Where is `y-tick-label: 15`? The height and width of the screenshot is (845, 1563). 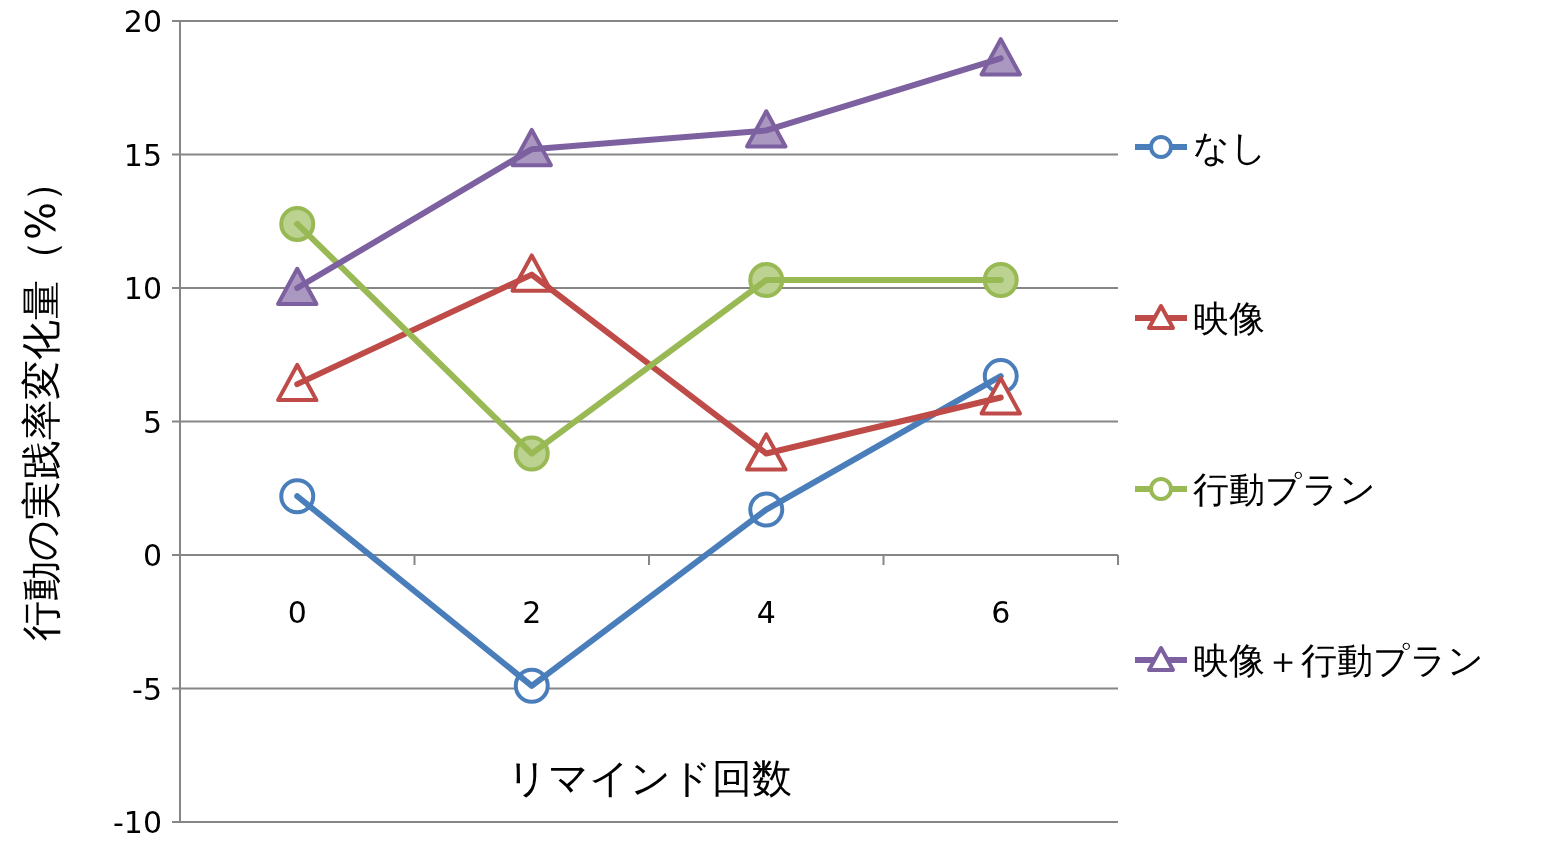
y-tick-label: 15 is located at coordinates (142, 155).